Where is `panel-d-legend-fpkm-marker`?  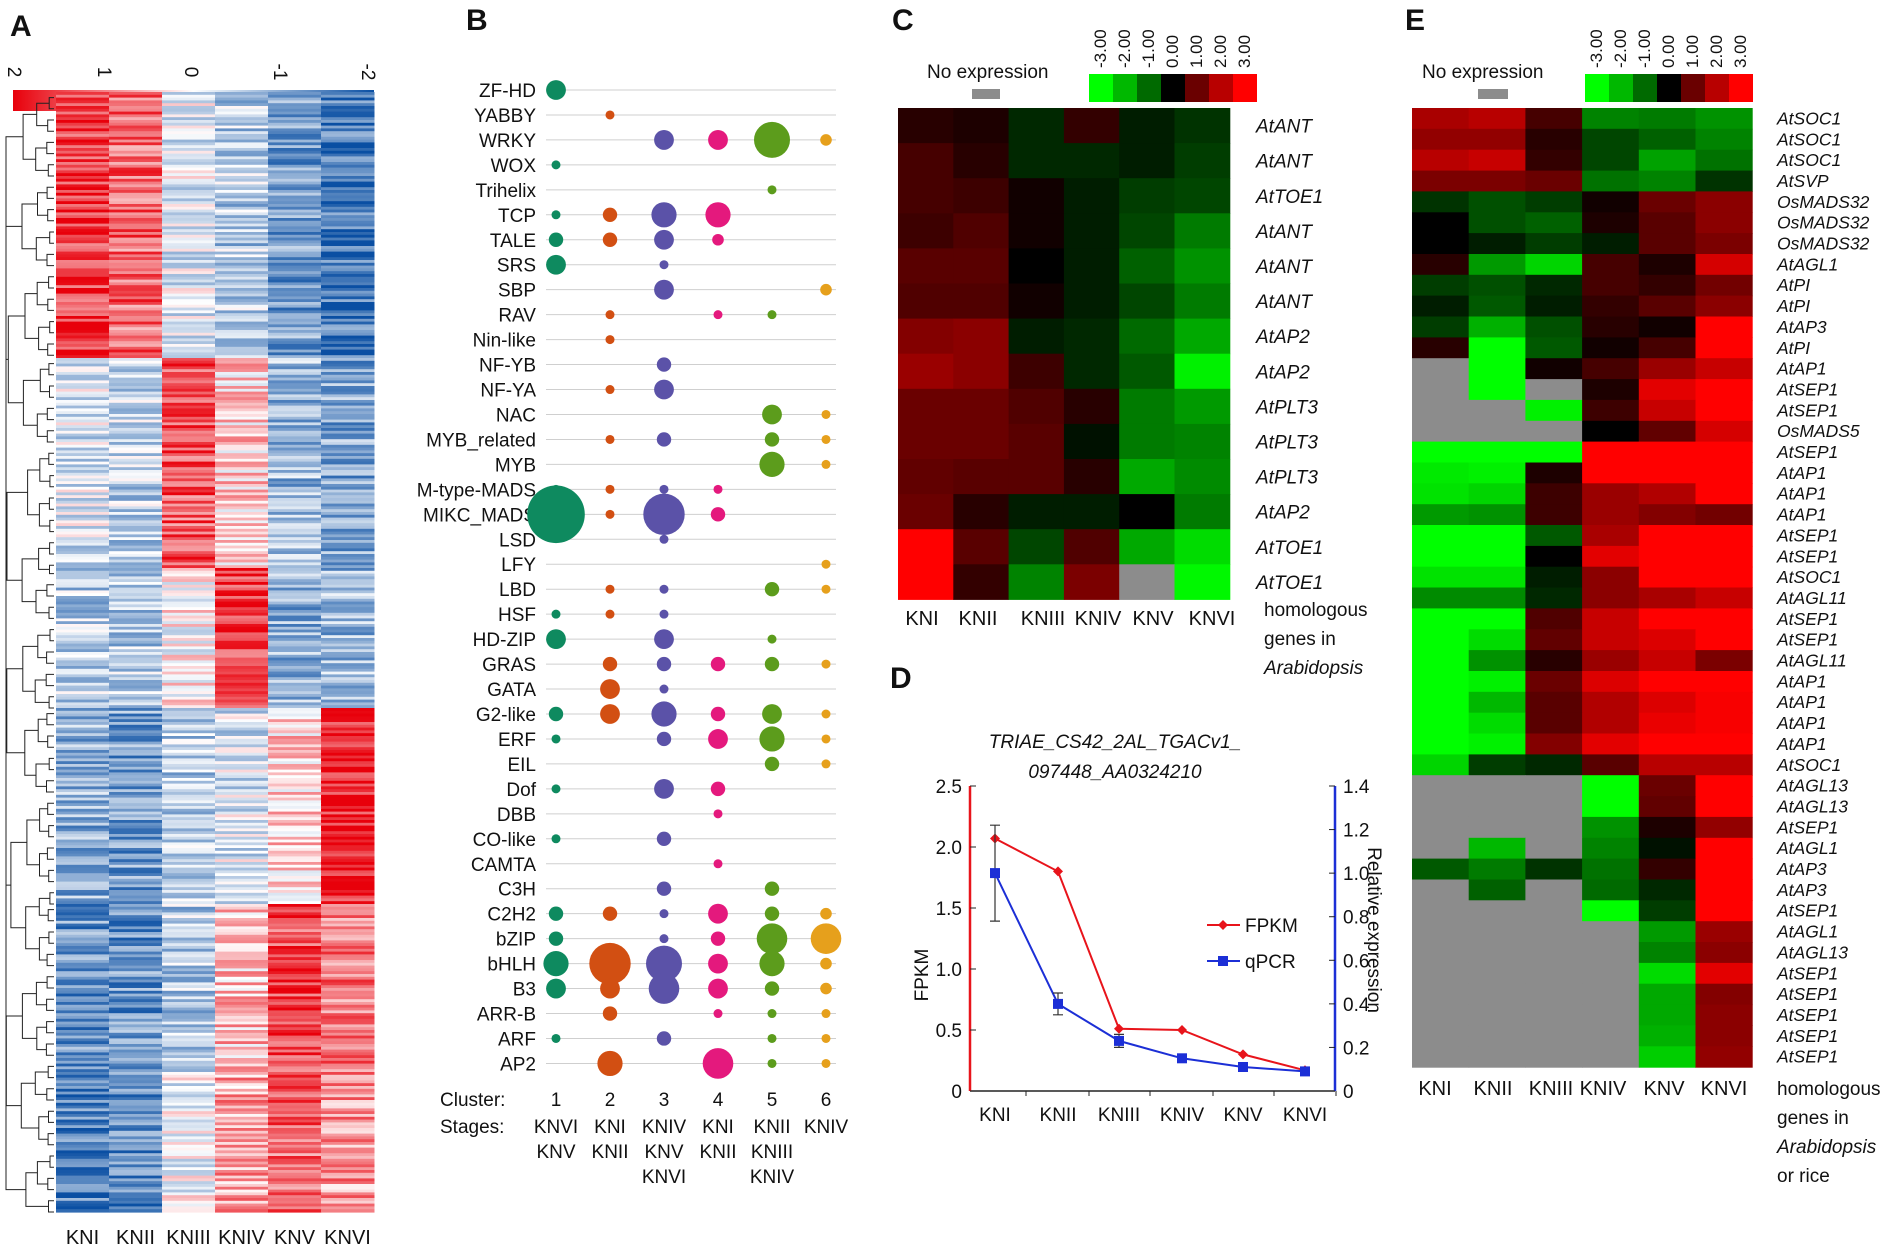
panel-d-legend-fpkm-marker is located at coordinates (1223, 925).